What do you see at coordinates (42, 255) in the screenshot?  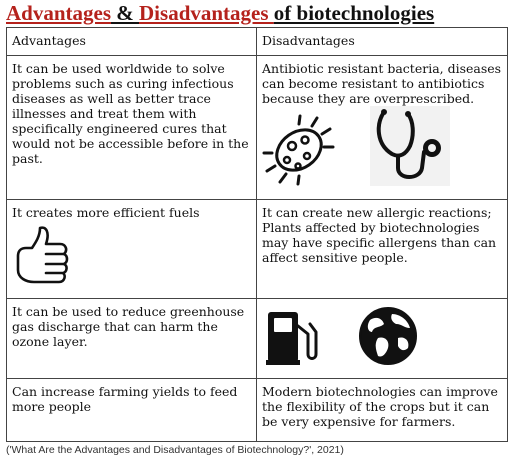 I see `thumbs-up-icon` at bounding box center [42, 255].